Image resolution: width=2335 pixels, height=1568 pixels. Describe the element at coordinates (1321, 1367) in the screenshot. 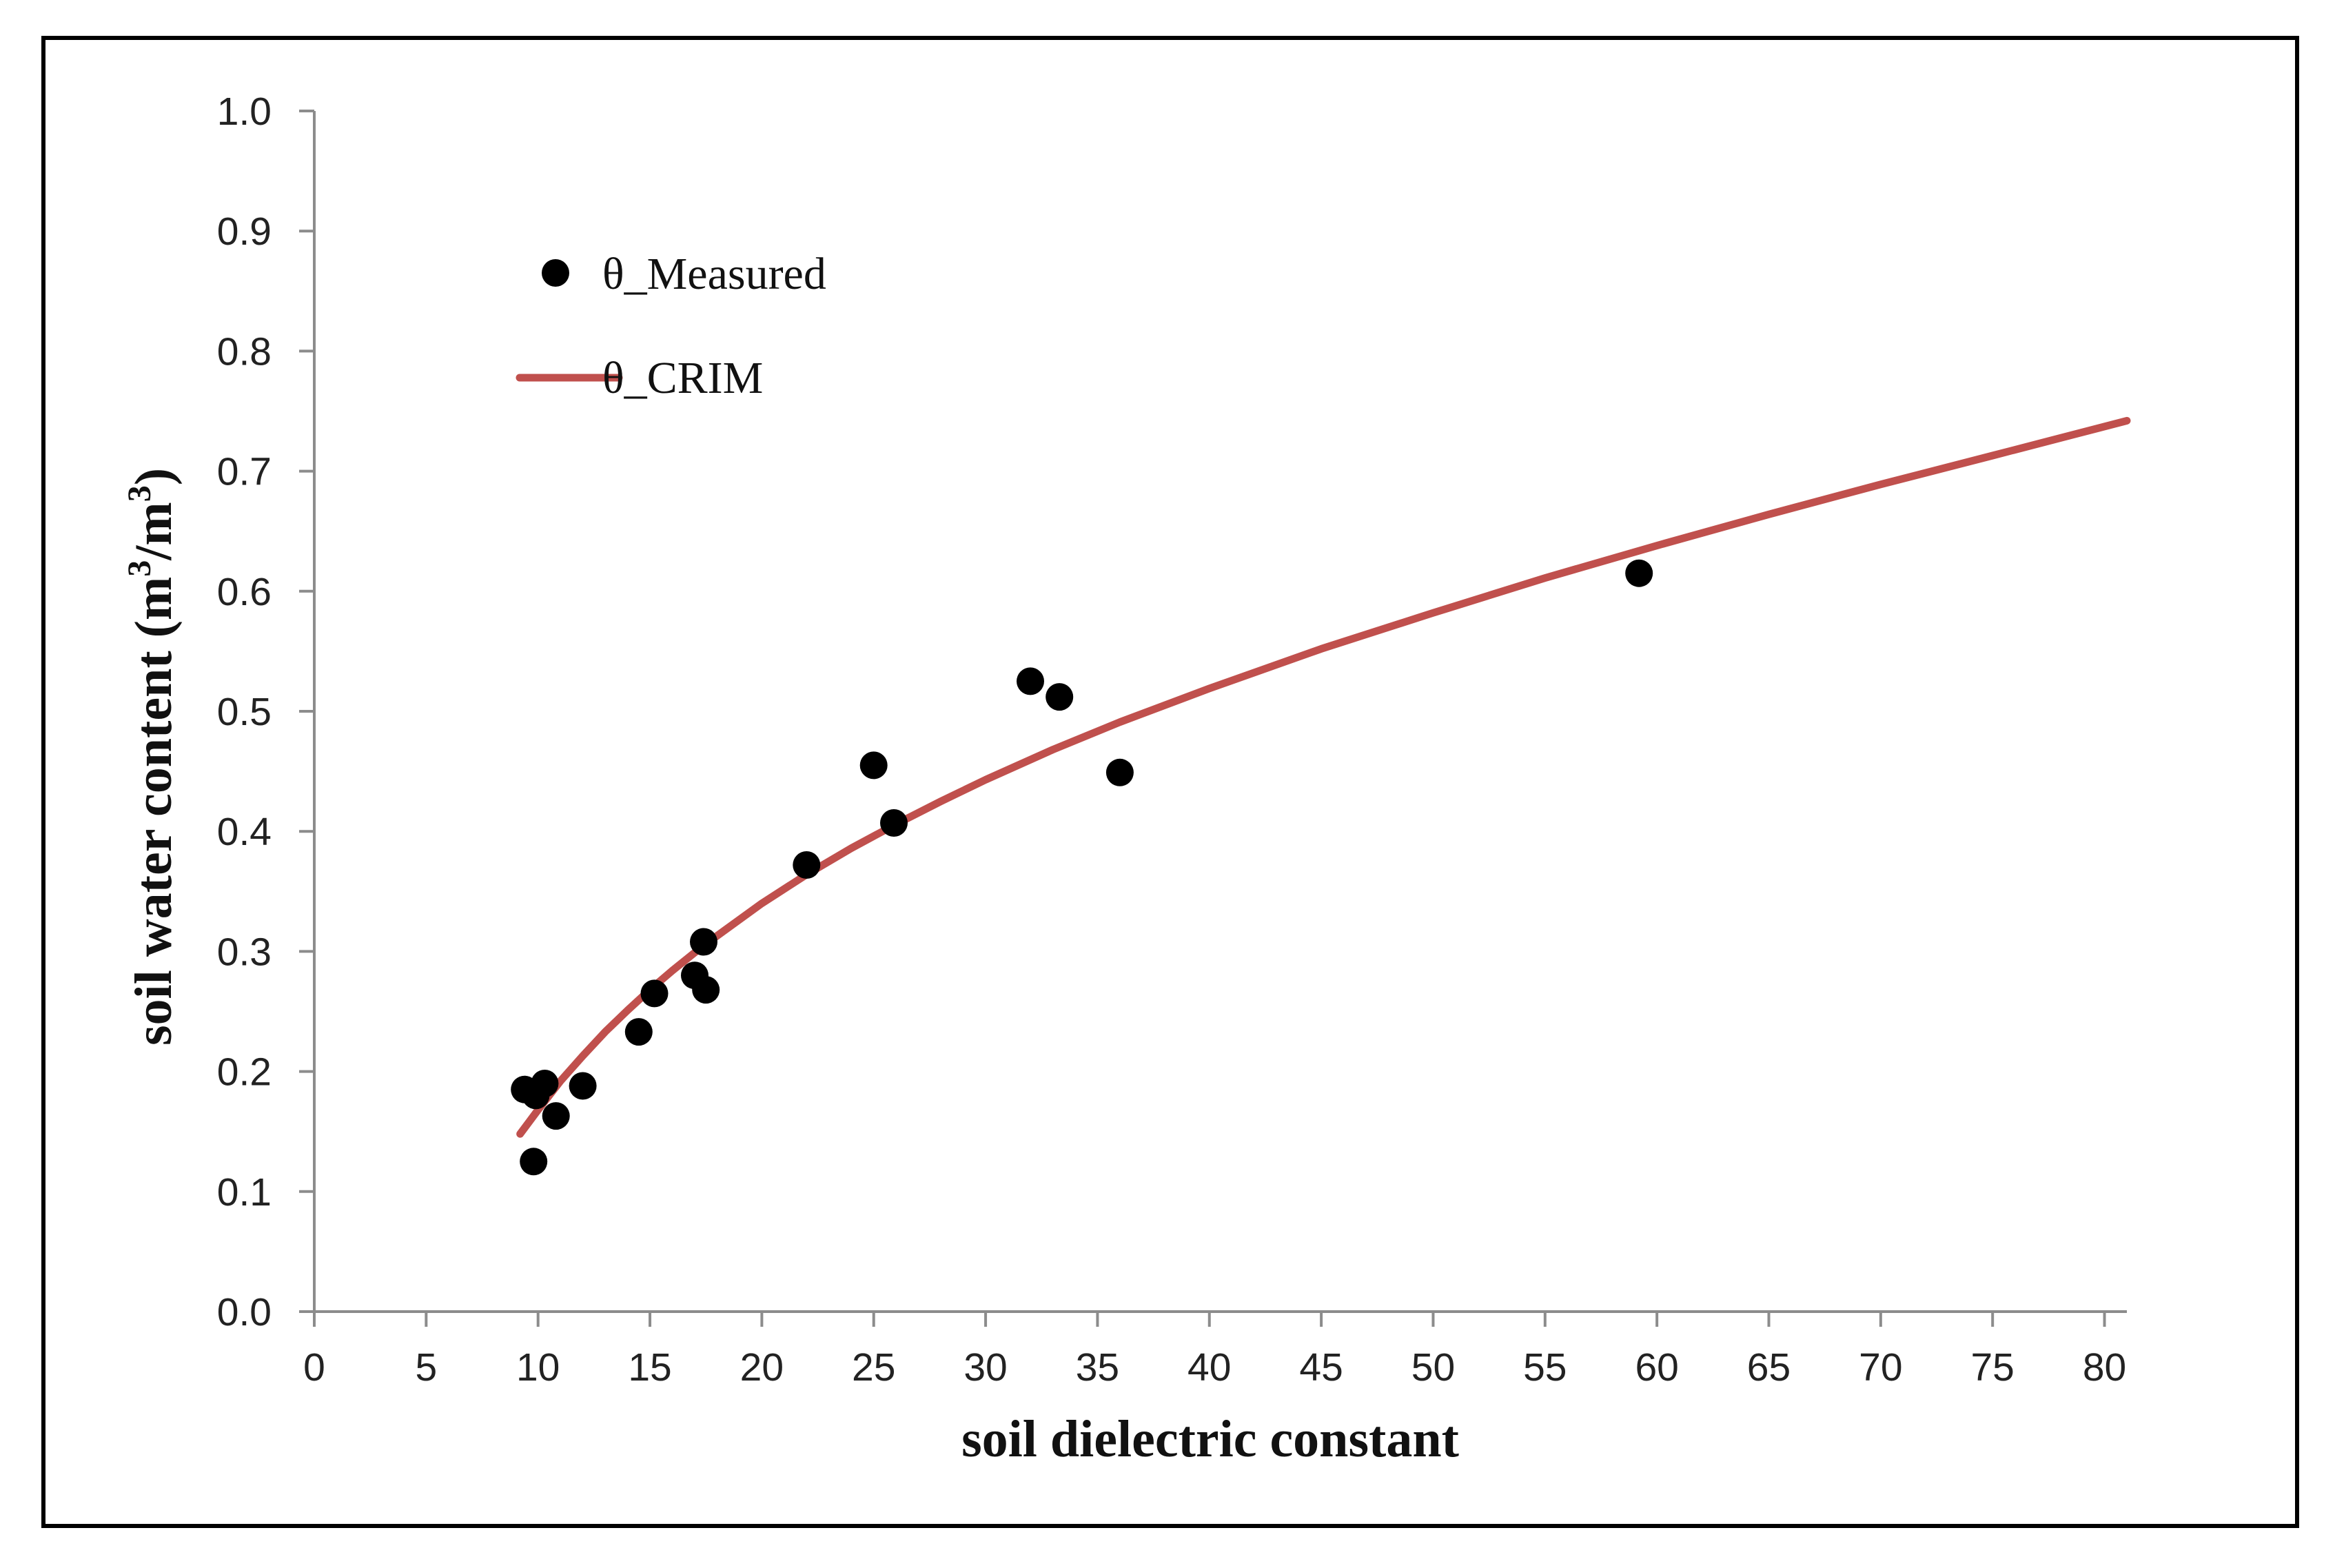

I see `x-tick-label: 45` at that location.